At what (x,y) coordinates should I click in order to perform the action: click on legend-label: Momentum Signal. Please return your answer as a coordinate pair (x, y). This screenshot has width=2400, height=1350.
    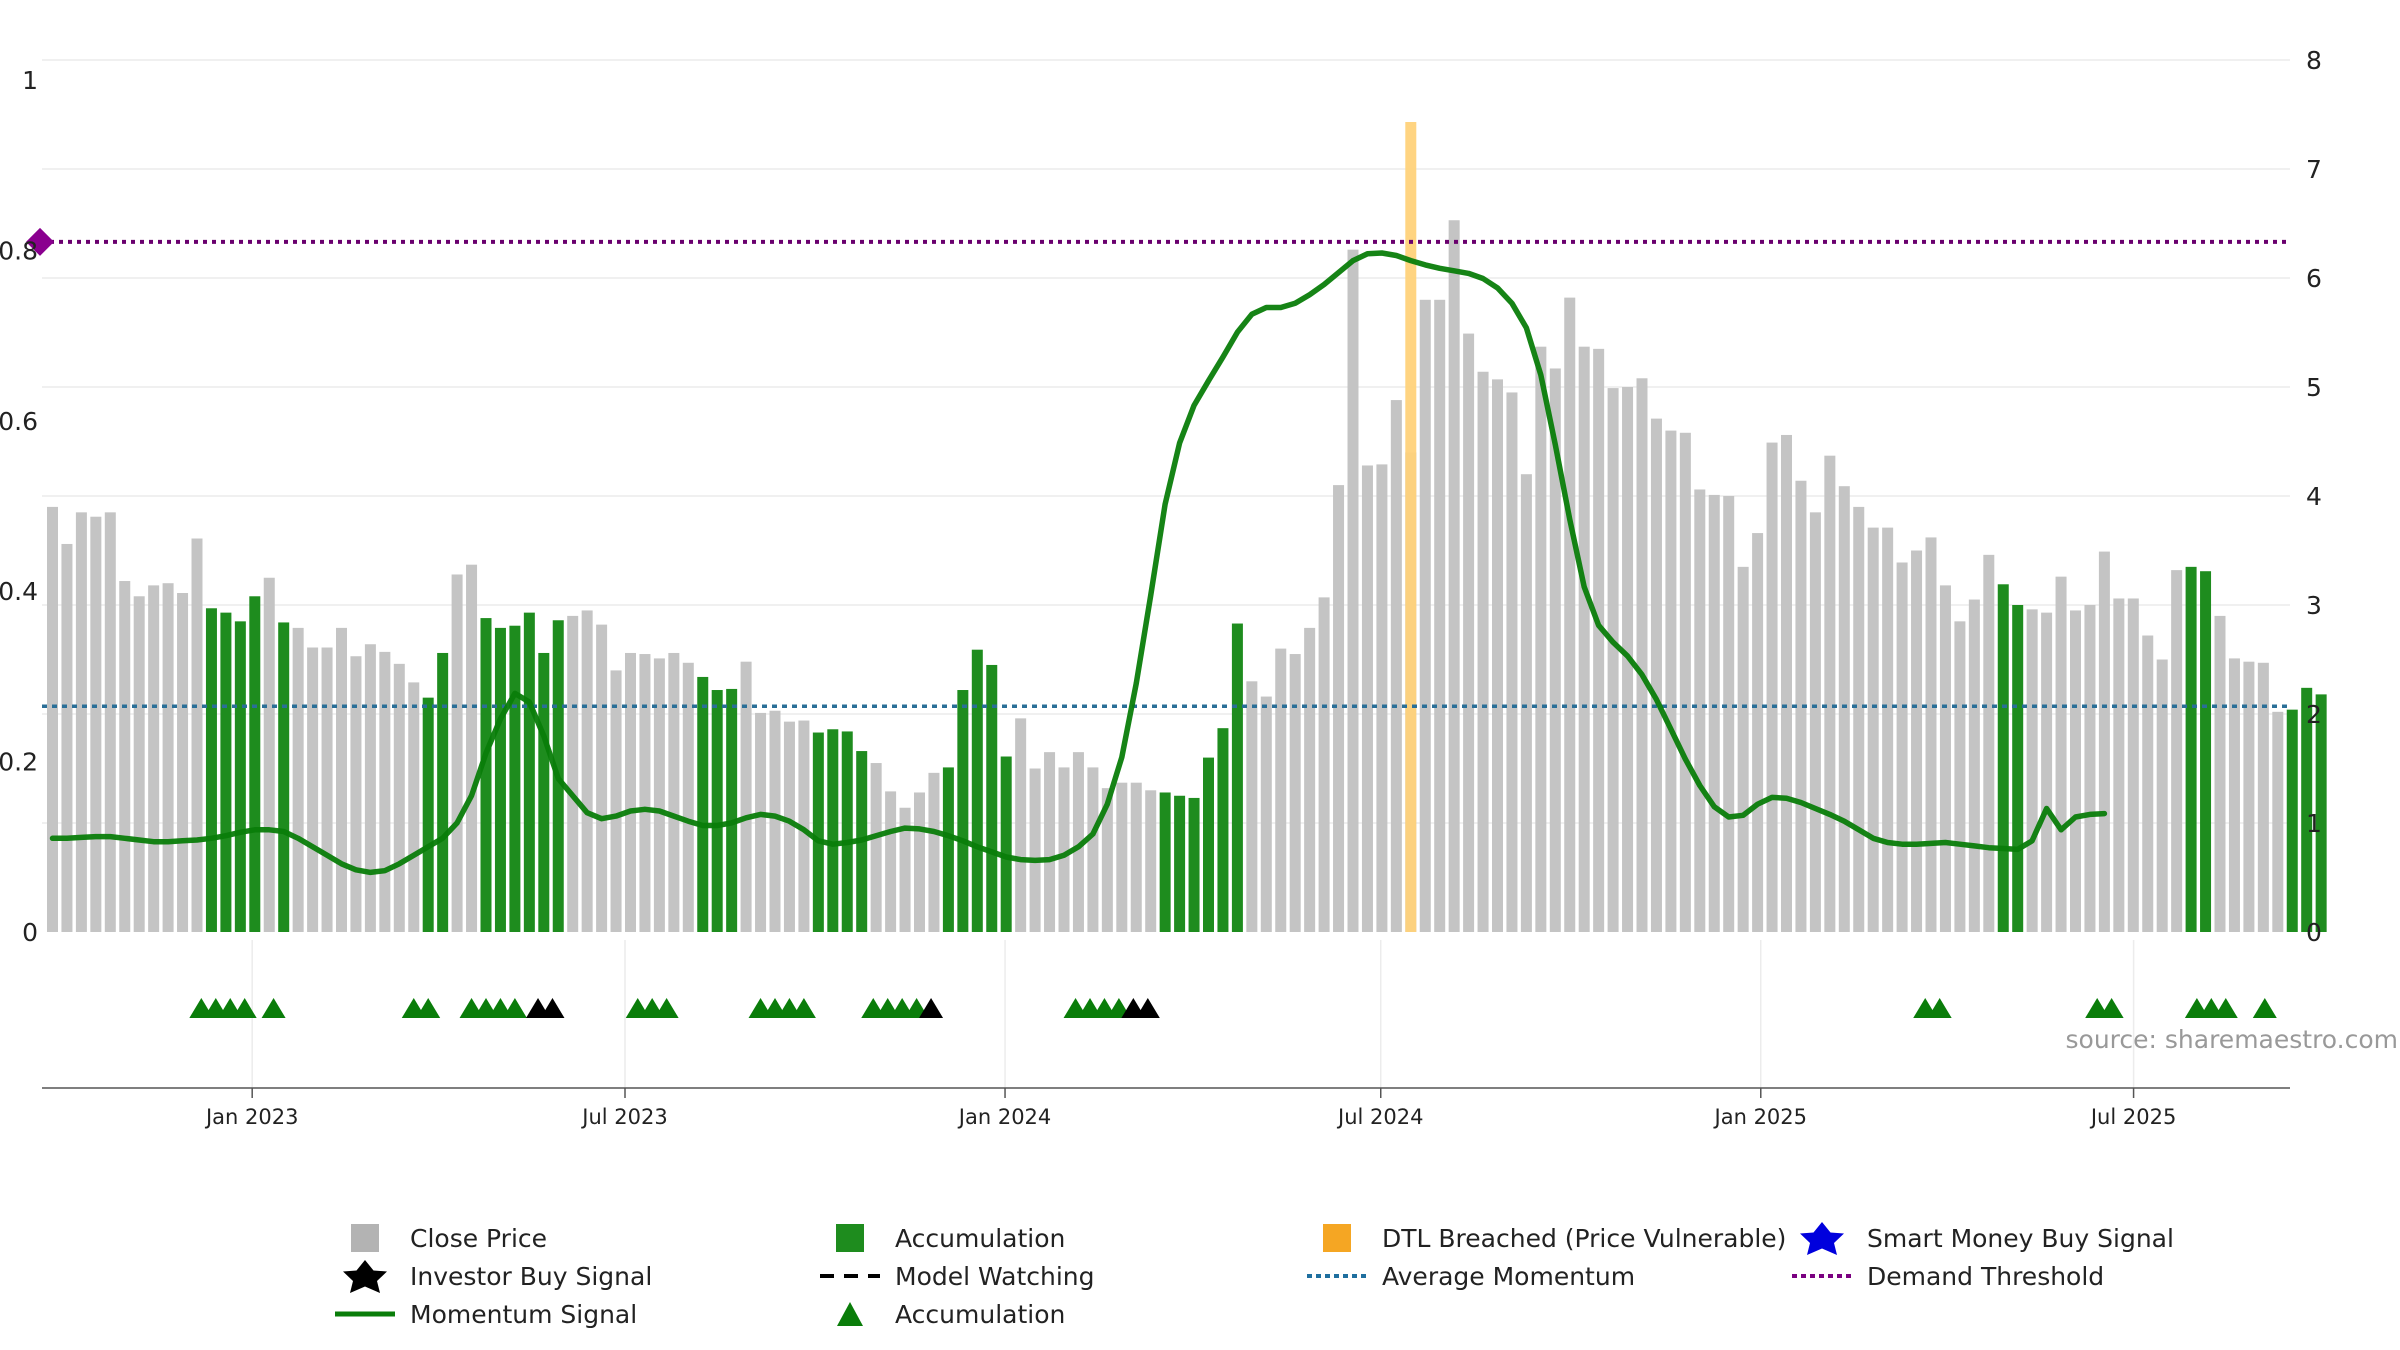
    Looking at the image, I should click on (524, 1314).